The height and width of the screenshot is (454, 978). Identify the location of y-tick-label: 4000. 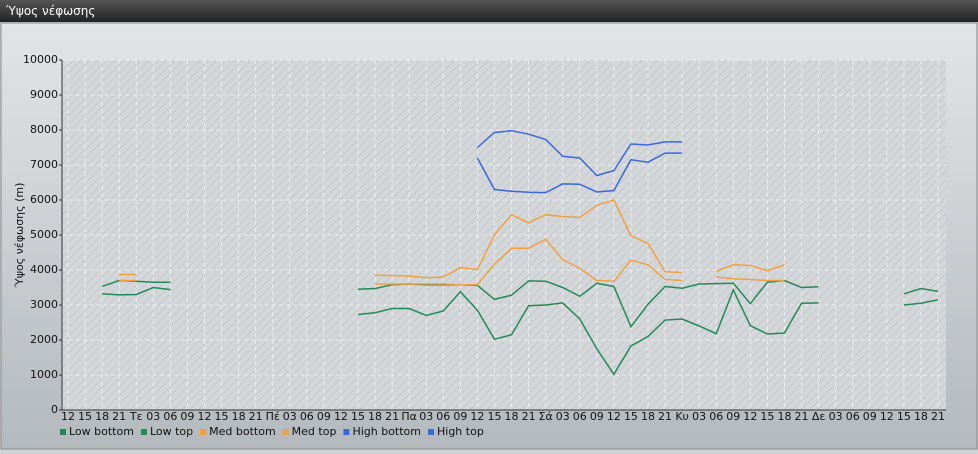
(44, 269).